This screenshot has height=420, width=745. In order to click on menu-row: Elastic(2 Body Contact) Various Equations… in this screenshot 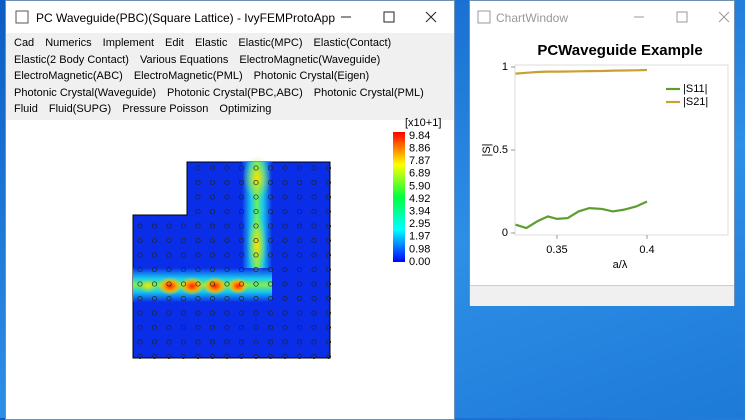, I will do `click(231, 60)`.